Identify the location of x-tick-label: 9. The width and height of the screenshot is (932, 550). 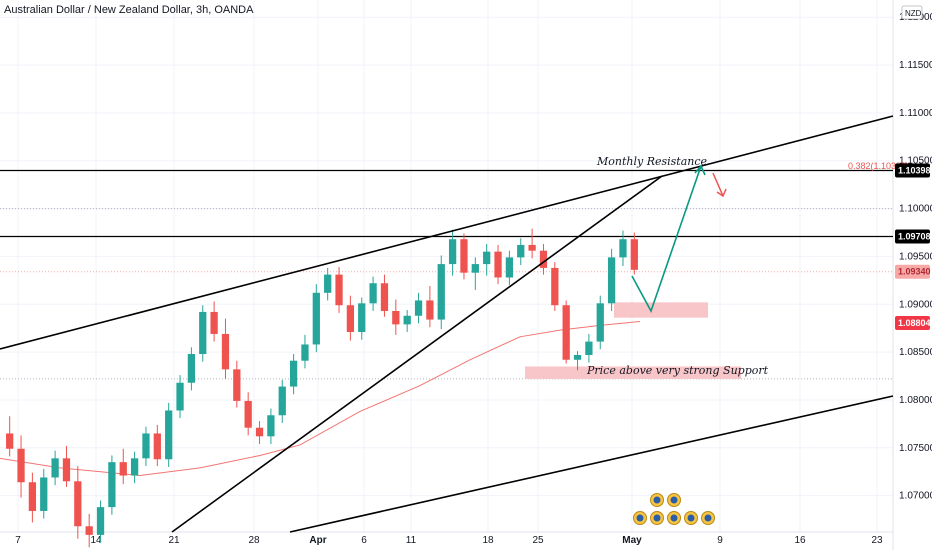
(720, 540).